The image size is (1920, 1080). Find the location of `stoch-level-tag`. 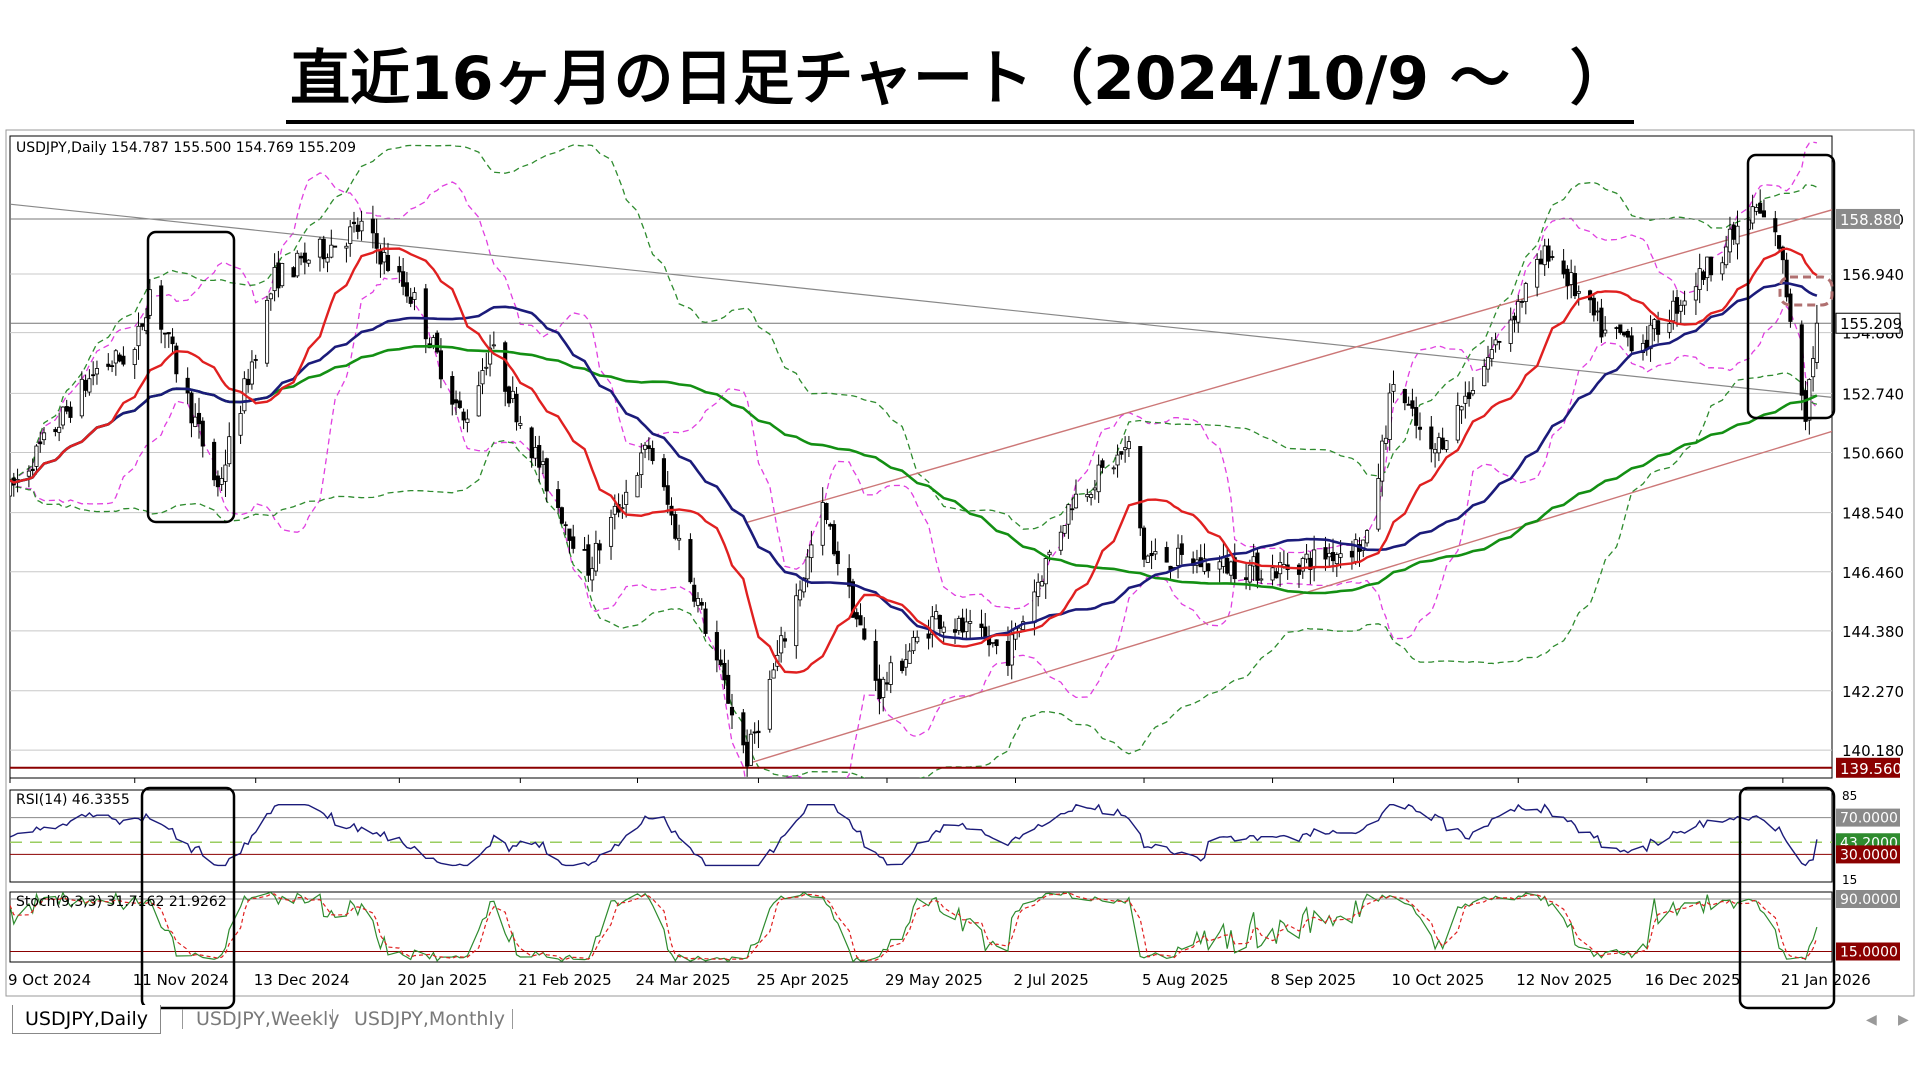

stoch-level-tag is located at coordinates (1868, 899).